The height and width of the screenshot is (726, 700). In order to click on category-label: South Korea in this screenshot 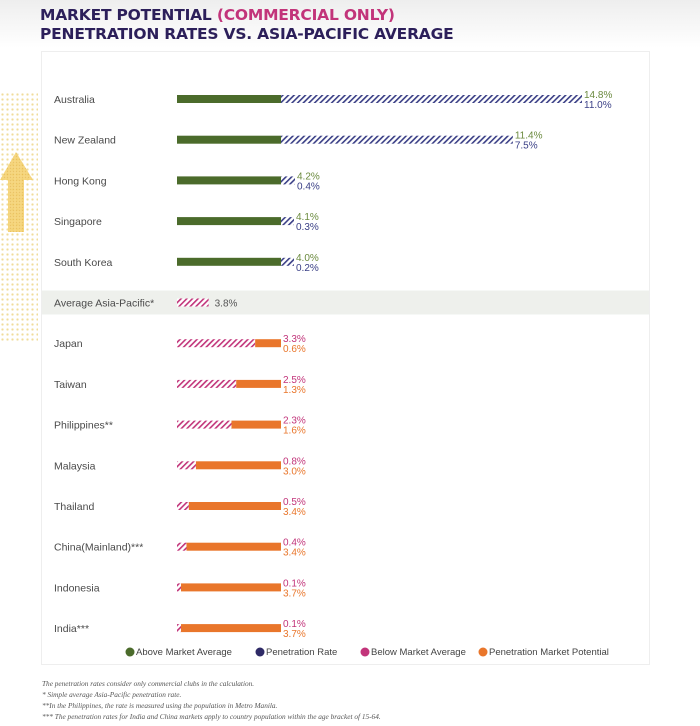, I will do `click(83, 263)`.